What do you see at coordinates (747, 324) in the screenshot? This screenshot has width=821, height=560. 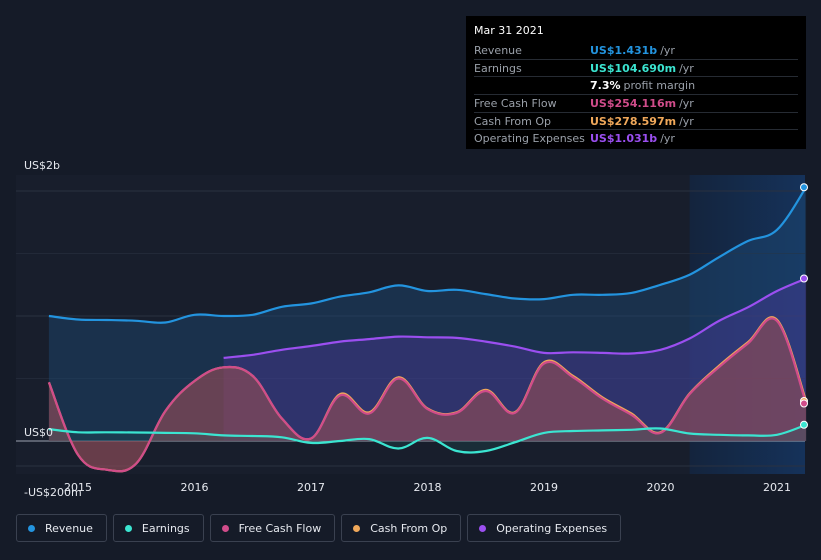 I see `highlight-region` at bounding box center [747, 324].